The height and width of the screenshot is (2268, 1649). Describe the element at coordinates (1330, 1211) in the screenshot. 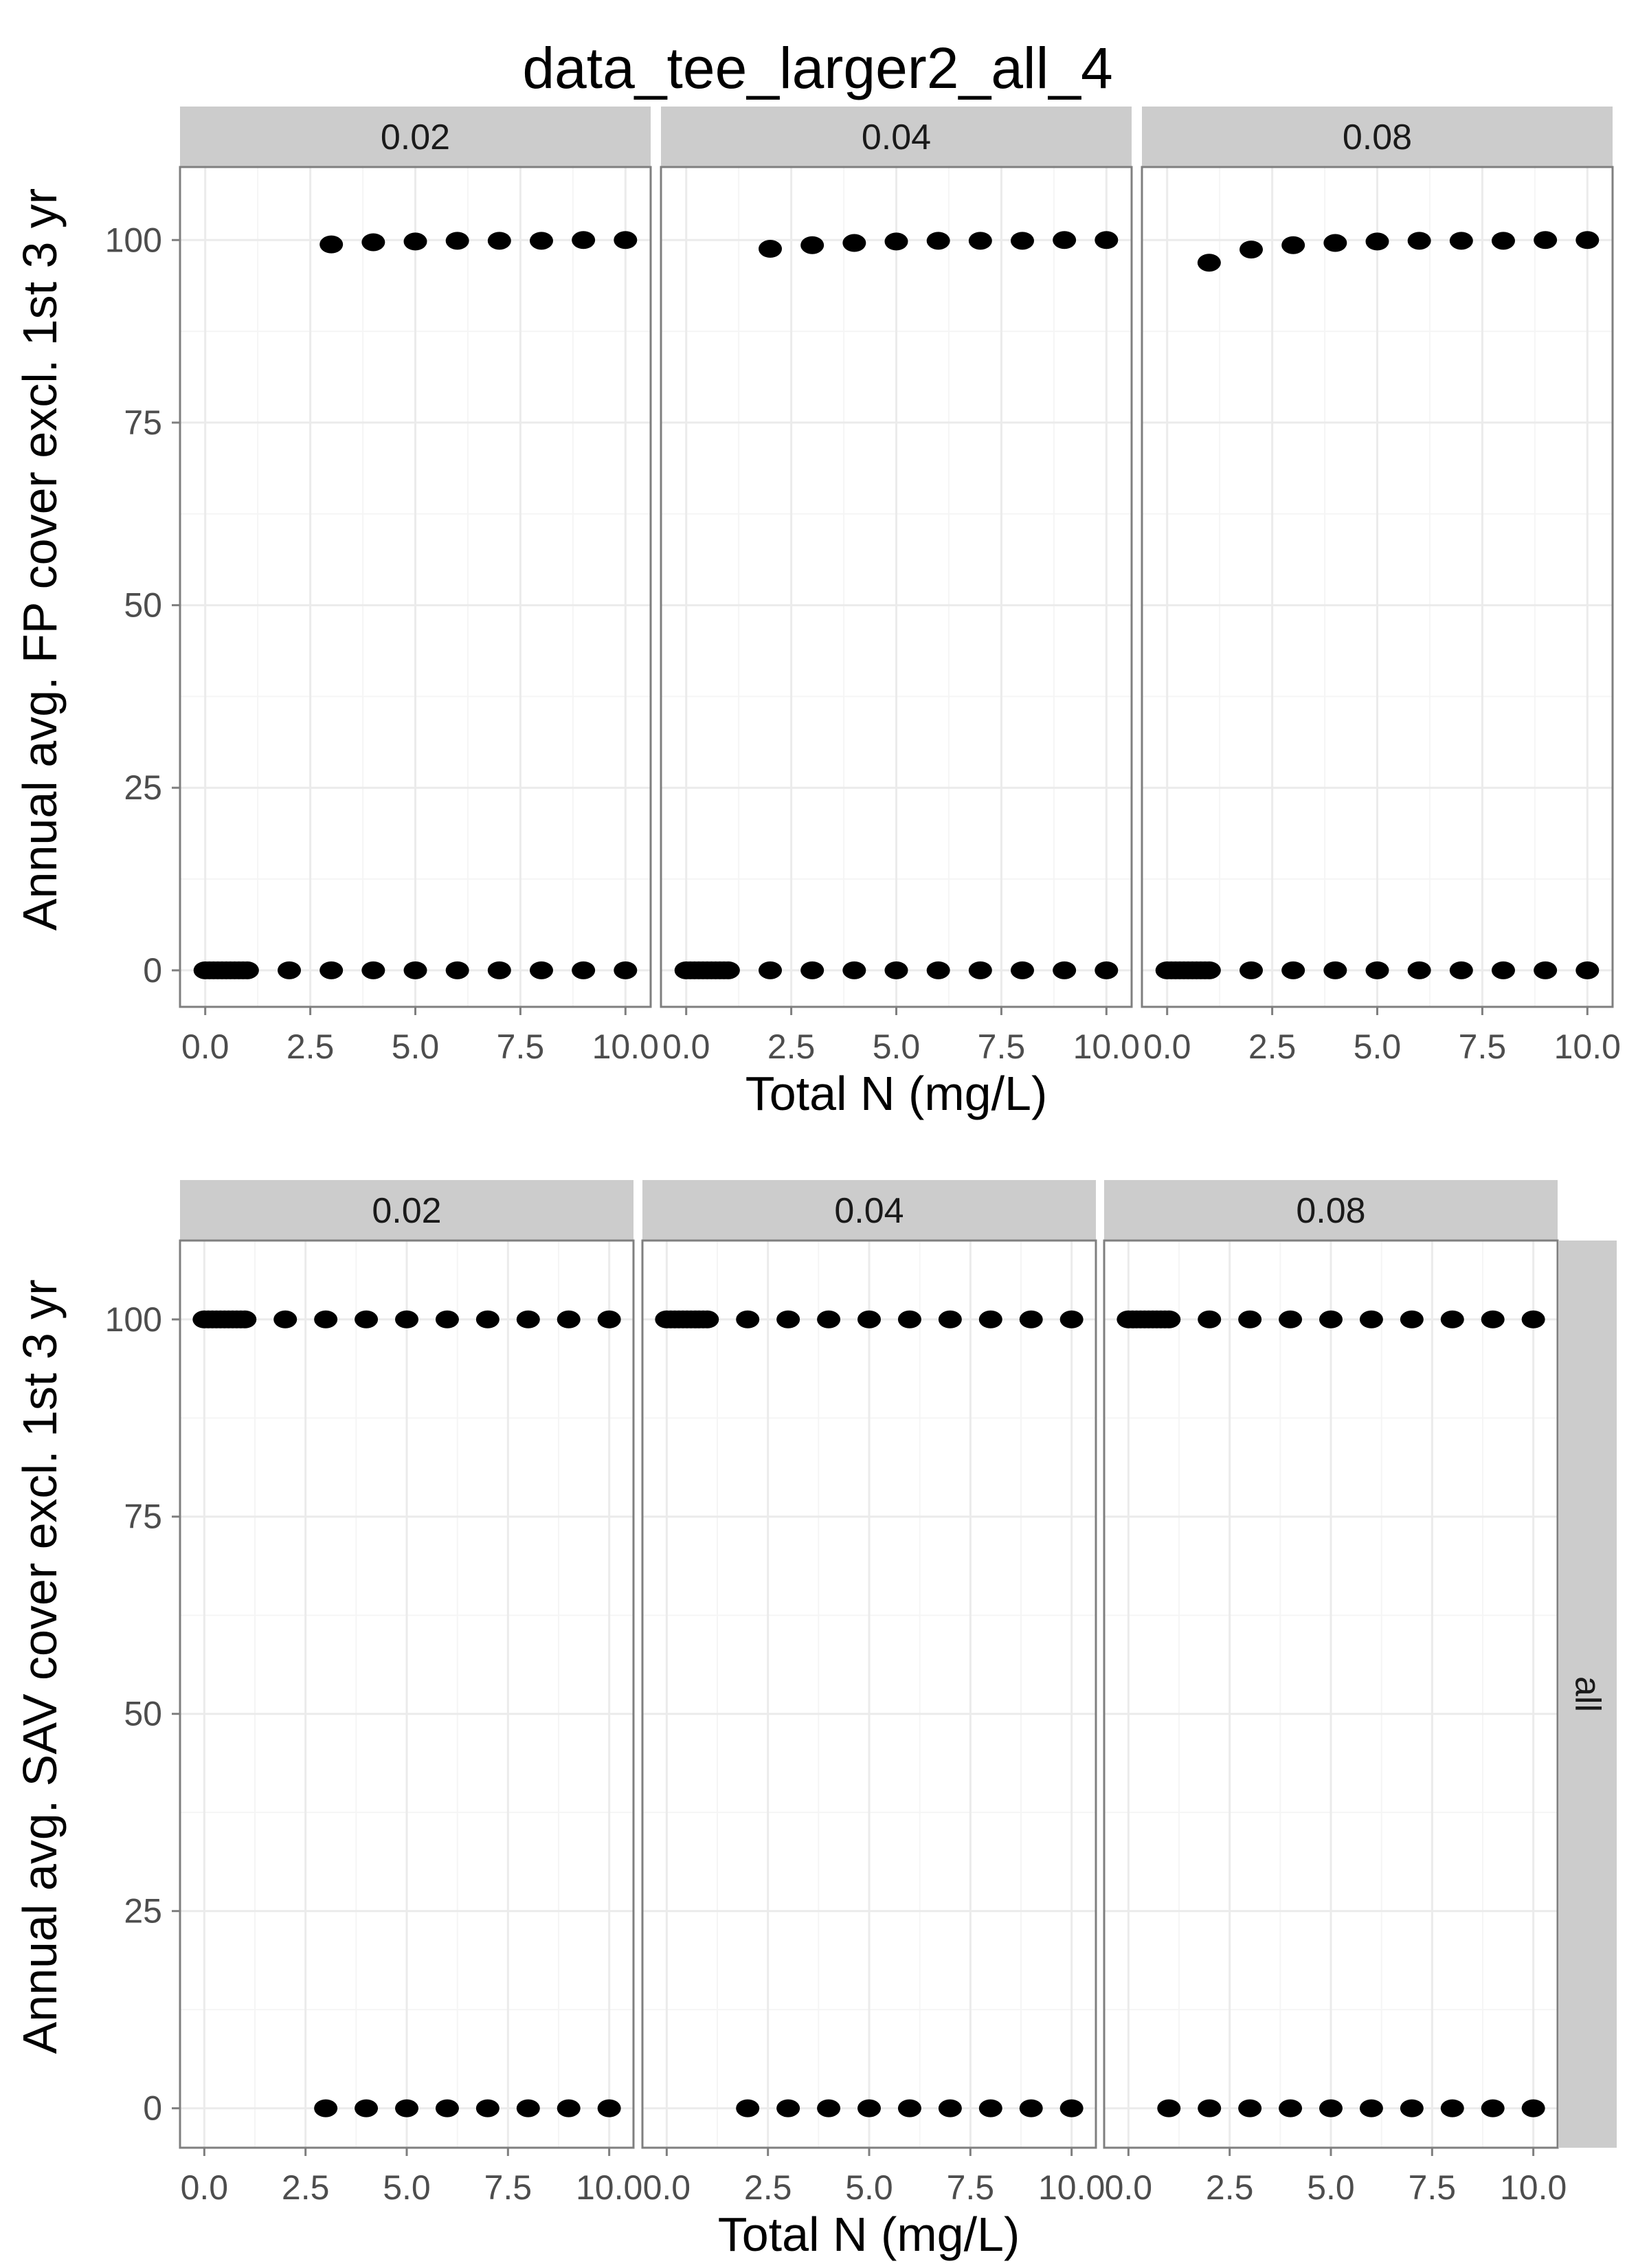

I see `facet-strip-label: 0.08` at that location.